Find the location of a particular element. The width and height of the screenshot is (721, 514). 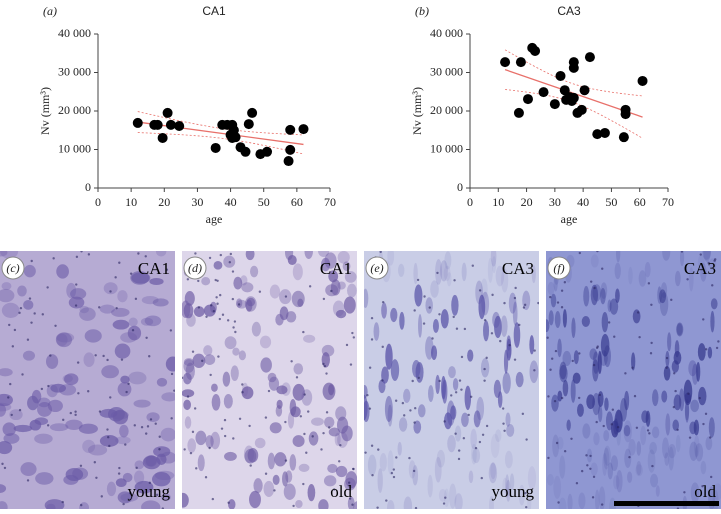

panel-label: (e) is located at coordinates (376, 268).